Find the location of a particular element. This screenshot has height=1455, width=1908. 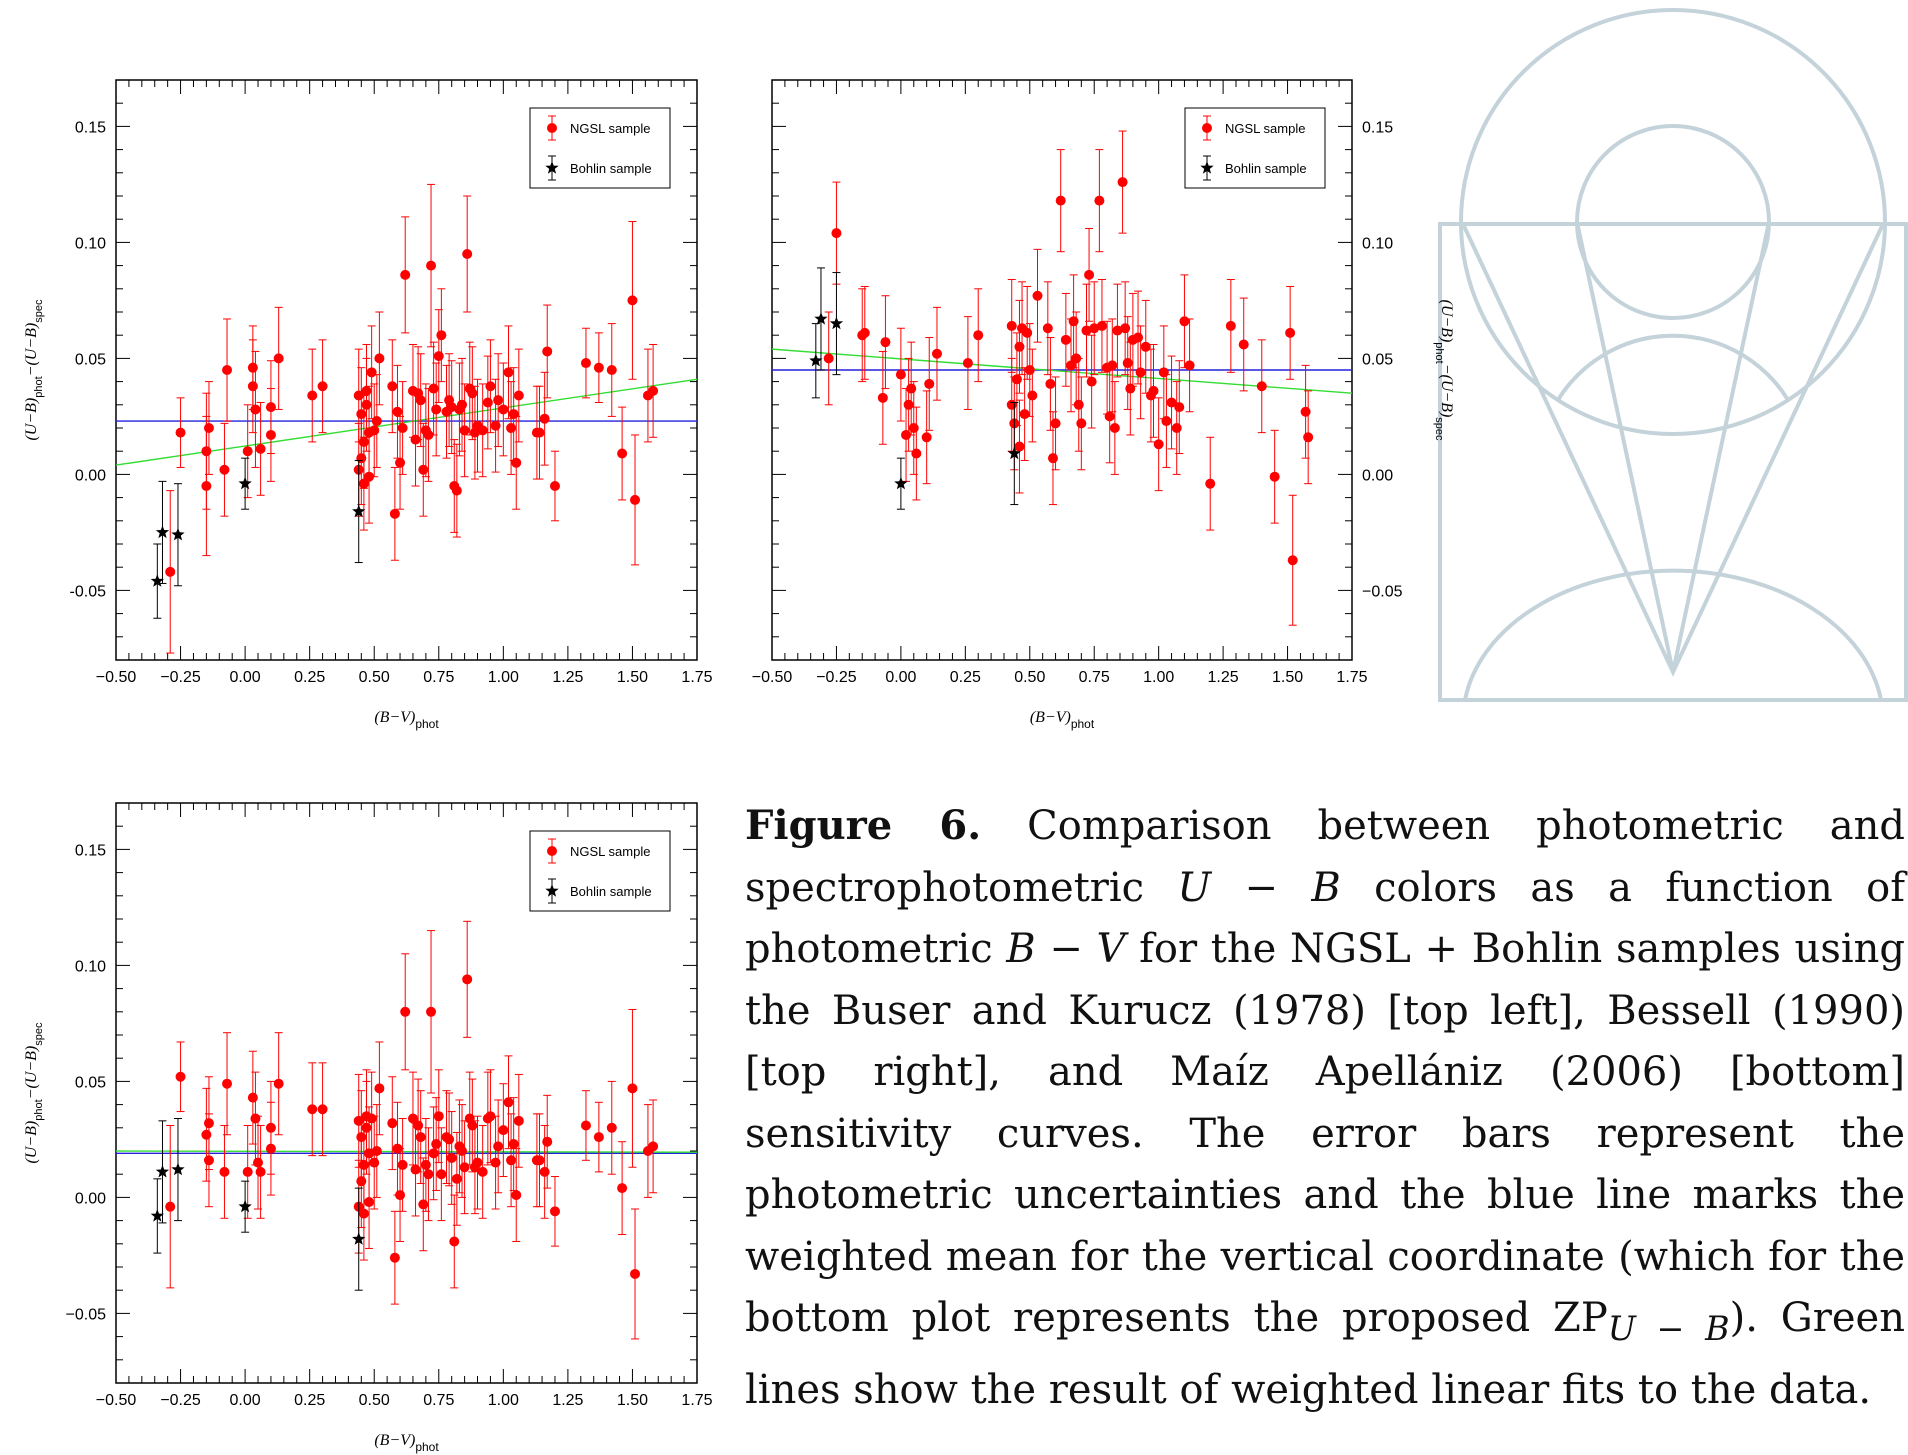

x-tick-label: 0.25 is located at coordinates (965, 677).